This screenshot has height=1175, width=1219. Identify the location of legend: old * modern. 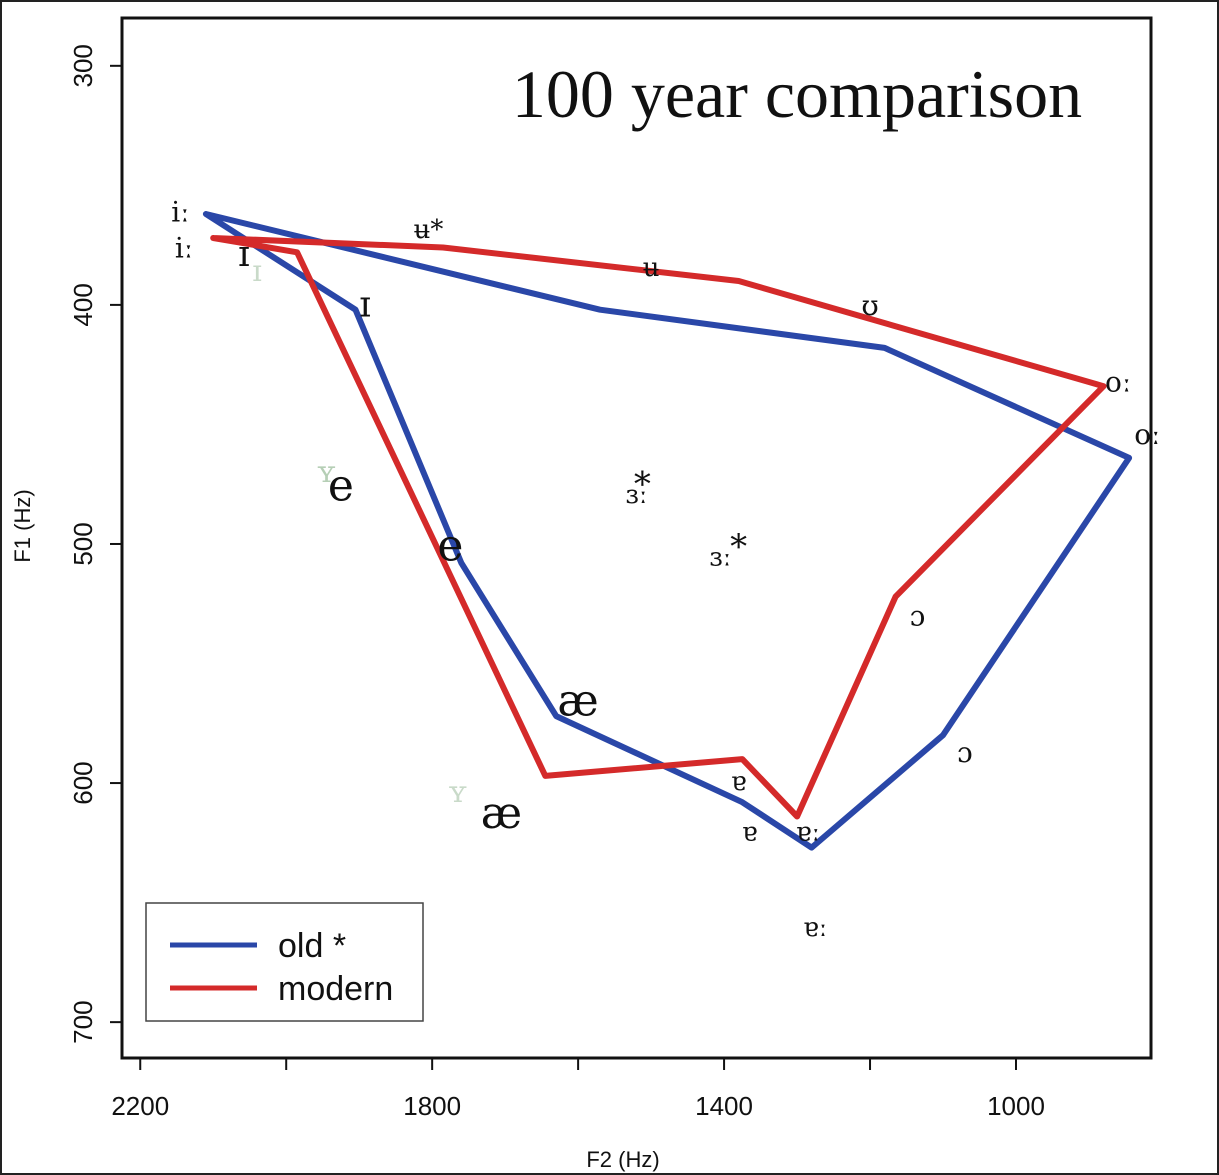
(284, 962).